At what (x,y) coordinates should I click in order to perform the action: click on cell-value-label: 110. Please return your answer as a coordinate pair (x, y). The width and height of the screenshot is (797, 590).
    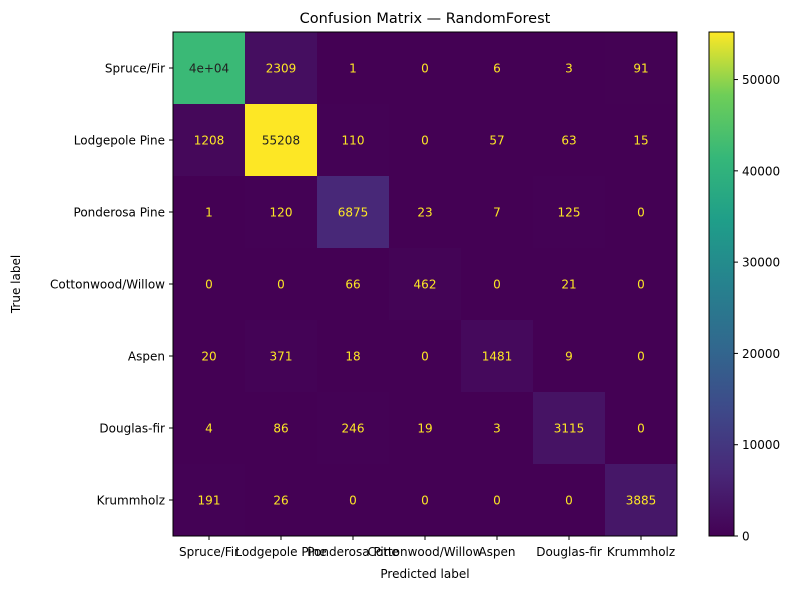
    Looking at the image, I should click on (353, 141).